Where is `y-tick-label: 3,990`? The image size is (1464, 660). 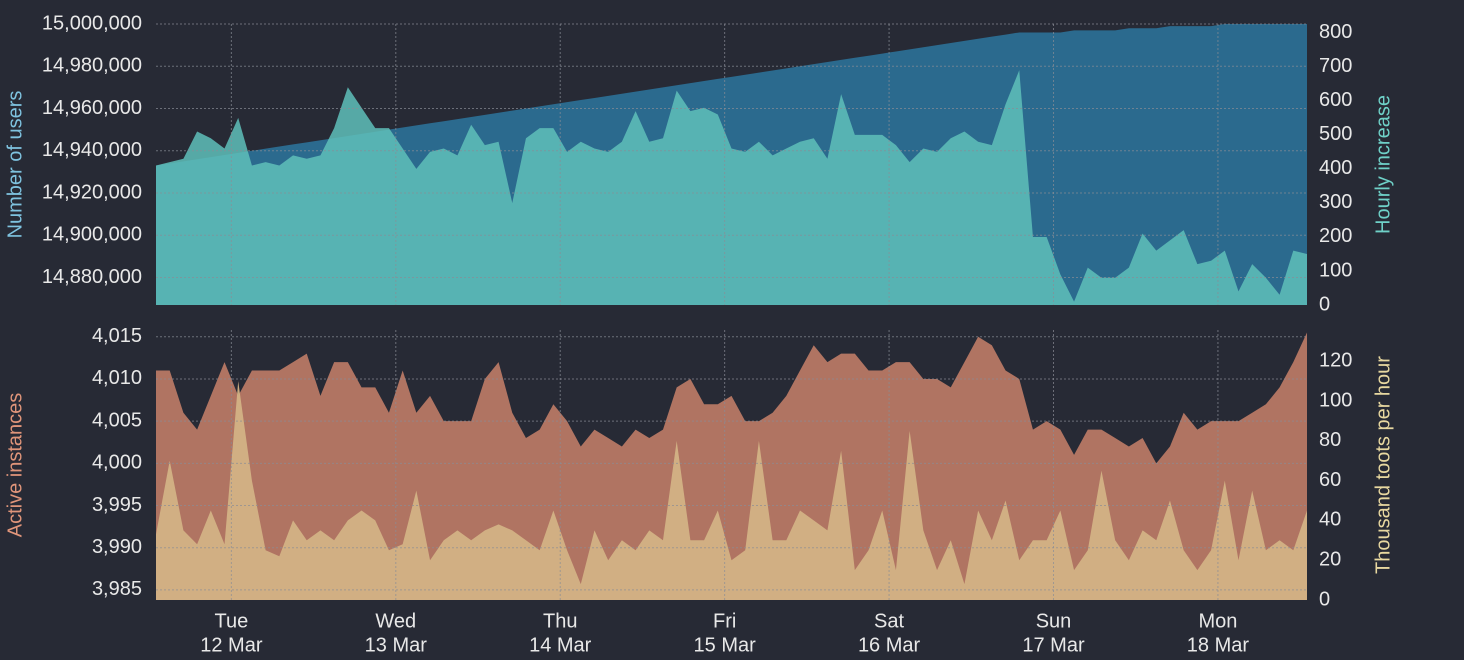 y-tick-label: 3,990 is located at coordinates (117, 547).